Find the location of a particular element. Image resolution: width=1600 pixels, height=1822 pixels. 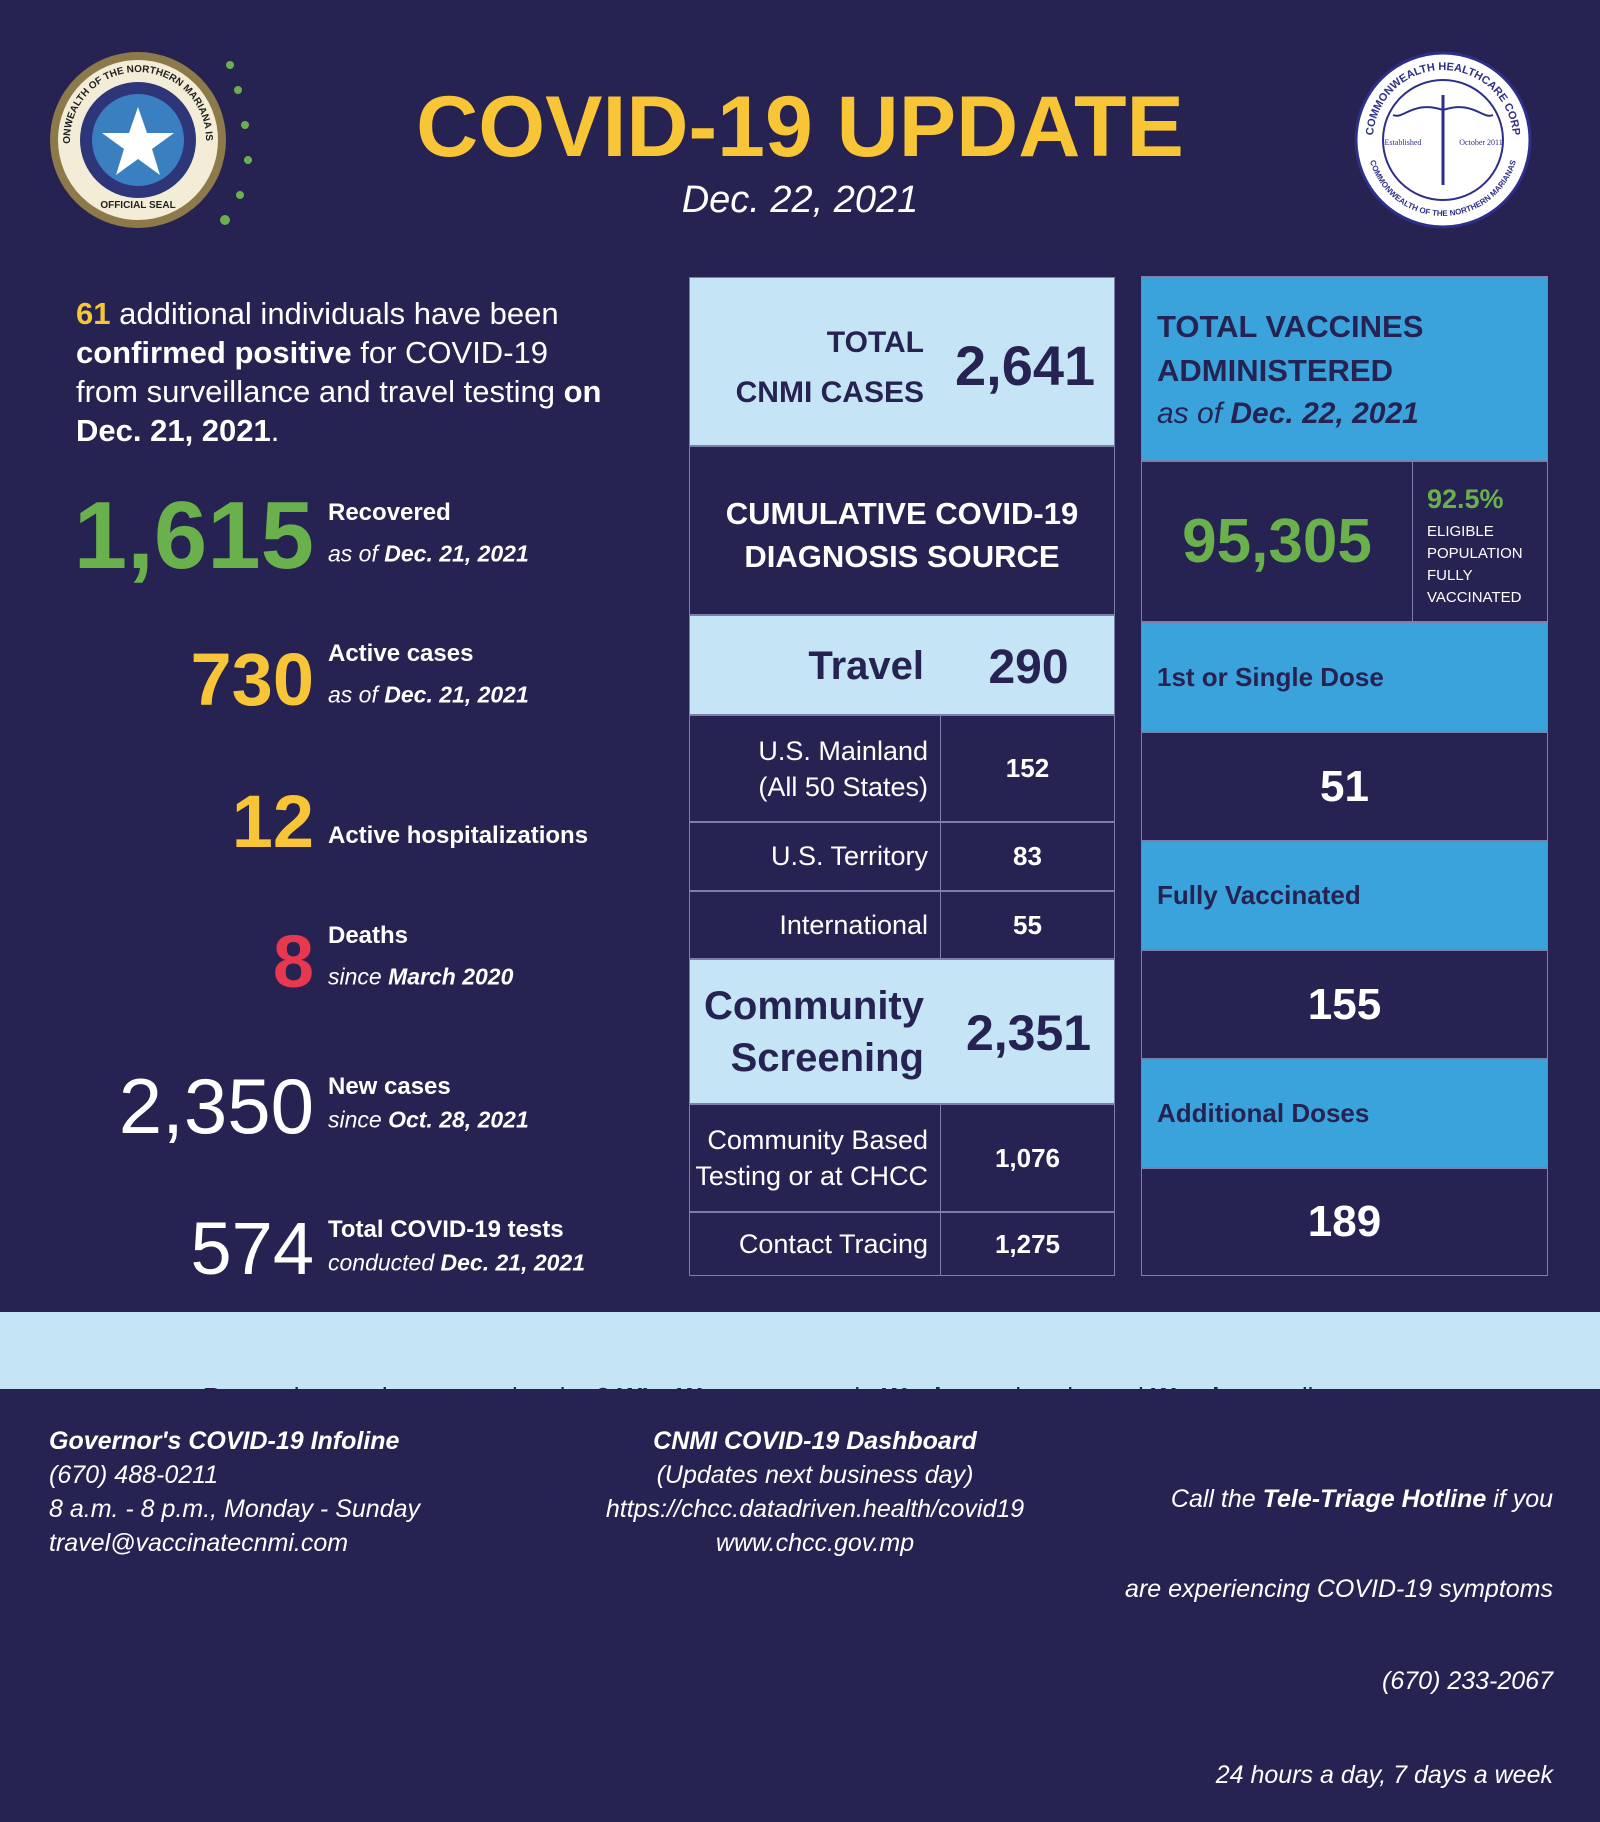

stat-note: since Oct. 28, 2021 is located at coordinates (428, 1120).